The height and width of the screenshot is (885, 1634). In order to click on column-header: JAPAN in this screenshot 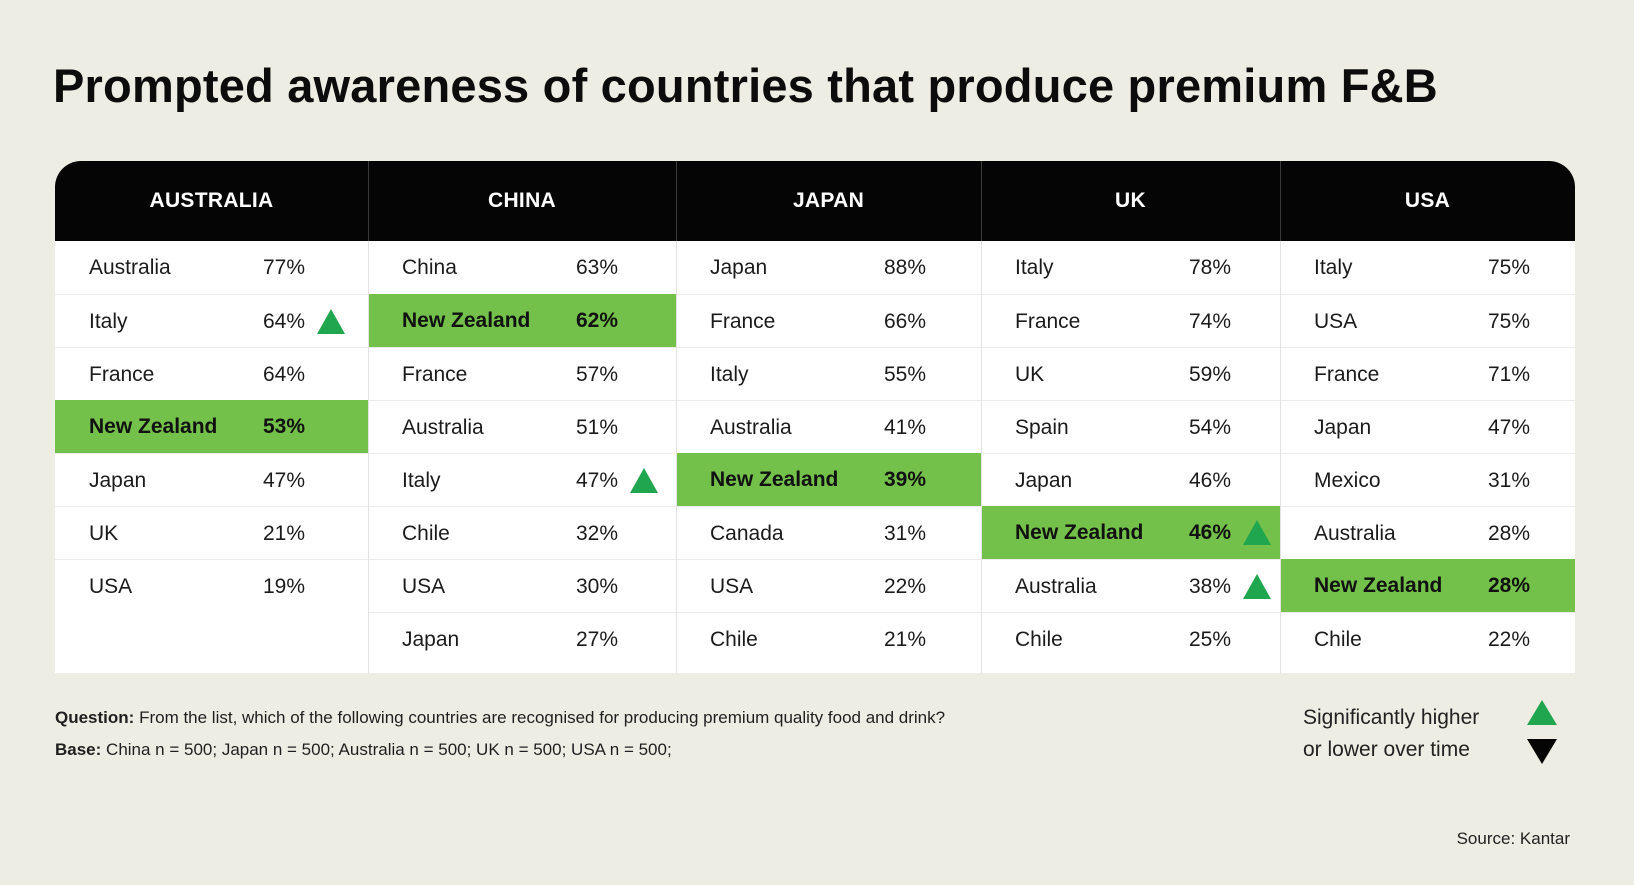, I will do `click(828, 200)`.